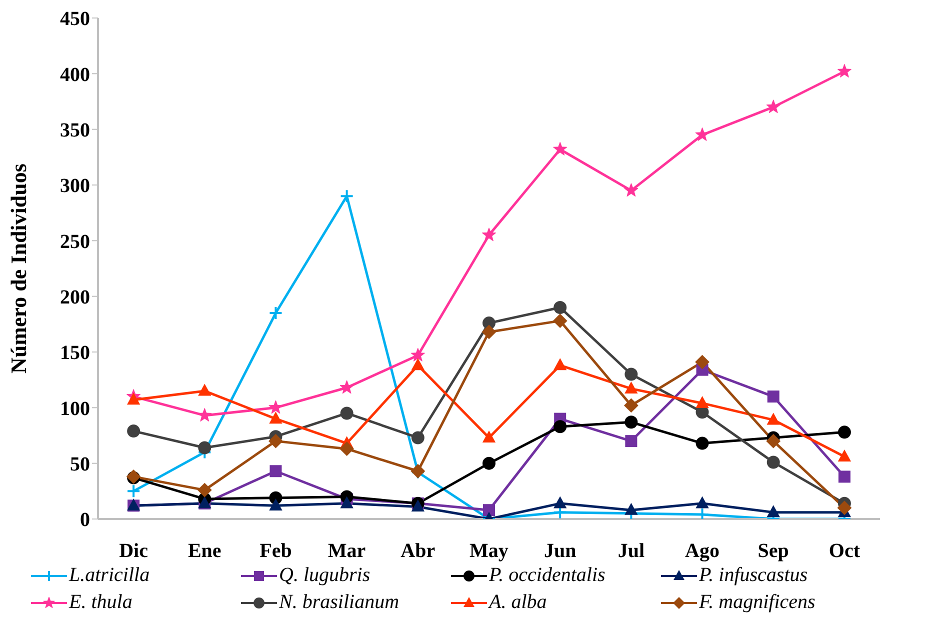 The height and width of the screenshot is (627, 948). I want to click on y-axis-title: Número de Individuos, so click(18, 268).